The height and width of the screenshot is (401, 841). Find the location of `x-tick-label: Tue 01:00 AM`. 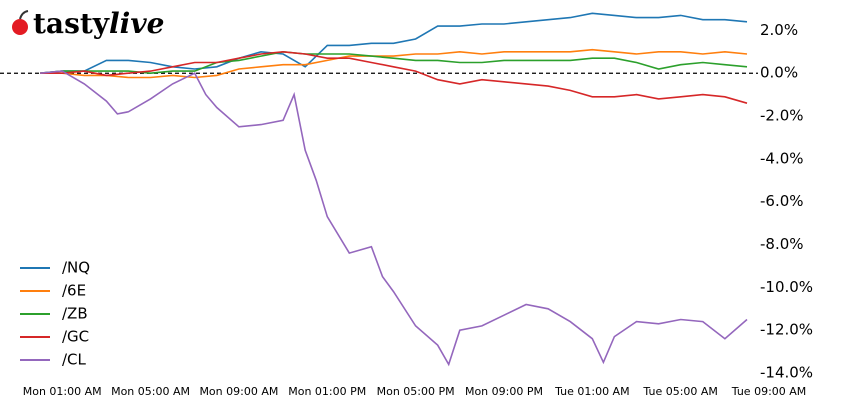

x-tick-label: Tue 01:00 AM is located at coordinates (592, 391).